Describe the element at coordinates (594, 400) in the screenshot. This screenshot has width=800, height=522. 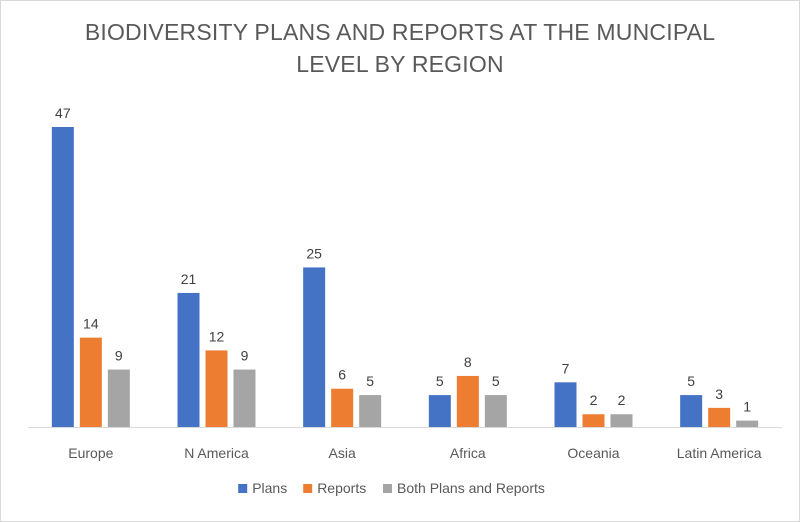
I see `data-label-reports-5: 2` at that location.